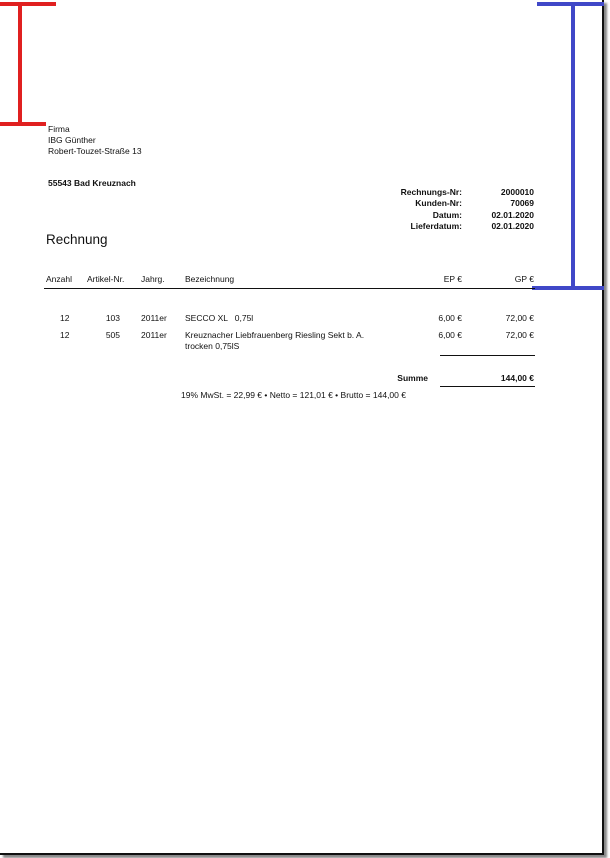 This screenshot has width=610, height=858. I want to click on sum-label: Summe, so click(412, 378).